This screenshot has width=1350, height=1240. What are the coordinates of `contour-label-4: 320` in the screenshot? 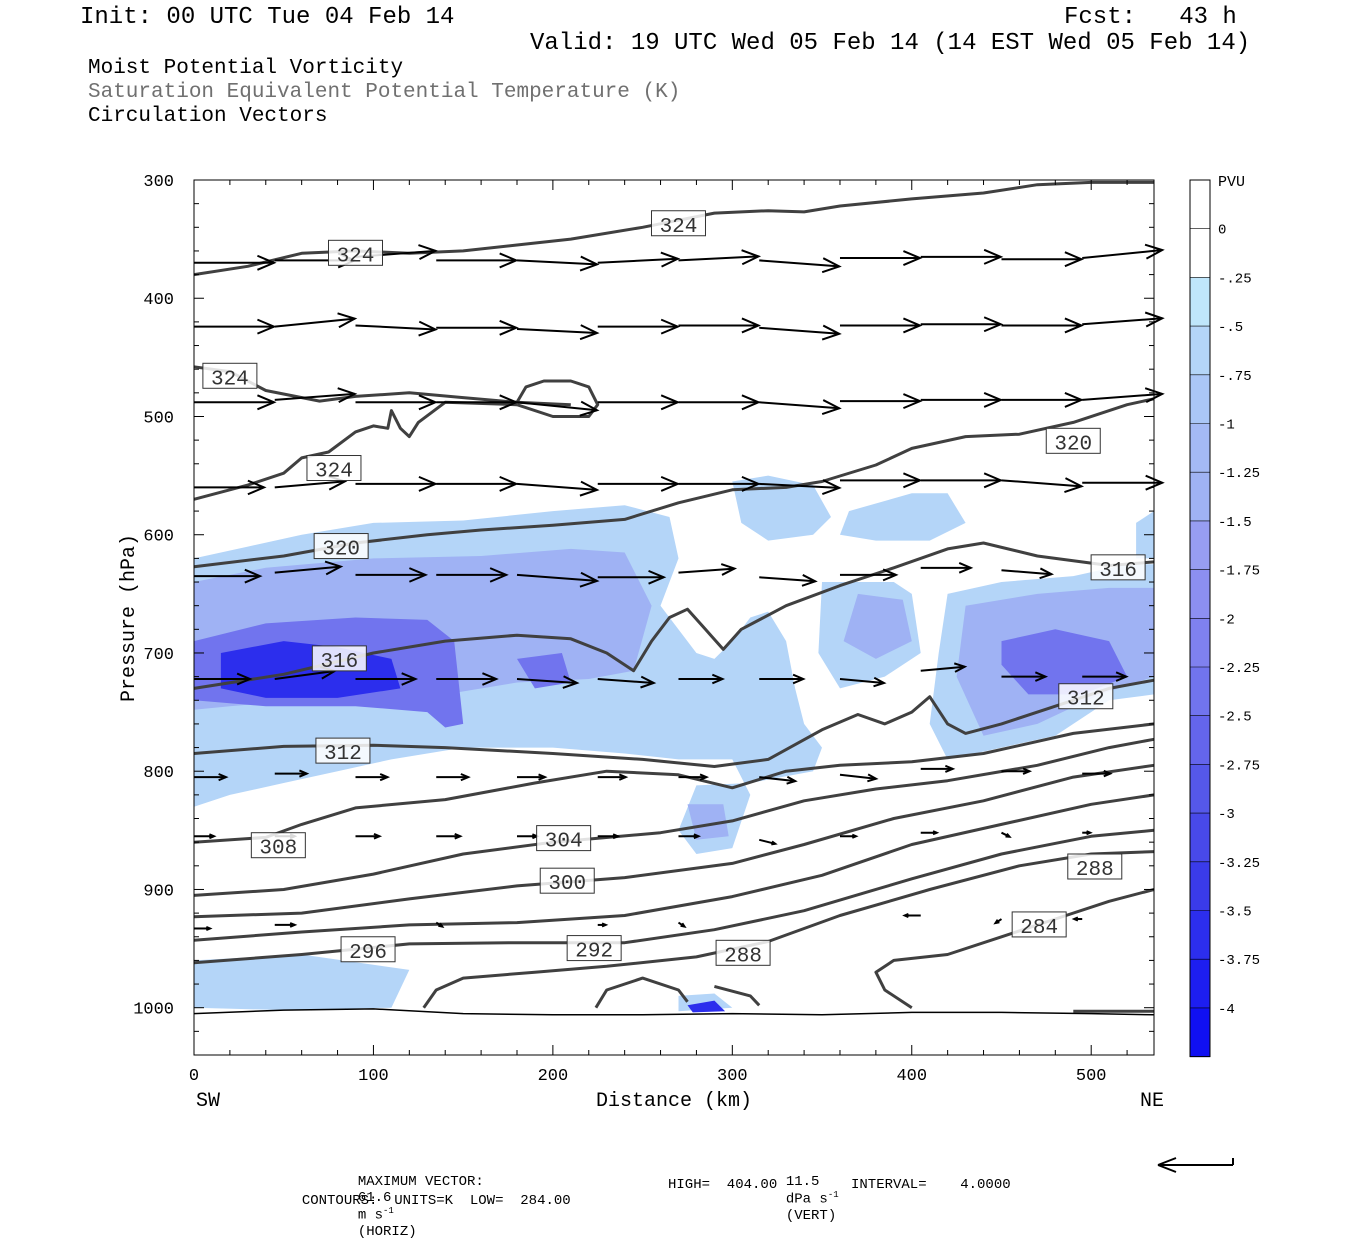 It's located at (1073, 444).